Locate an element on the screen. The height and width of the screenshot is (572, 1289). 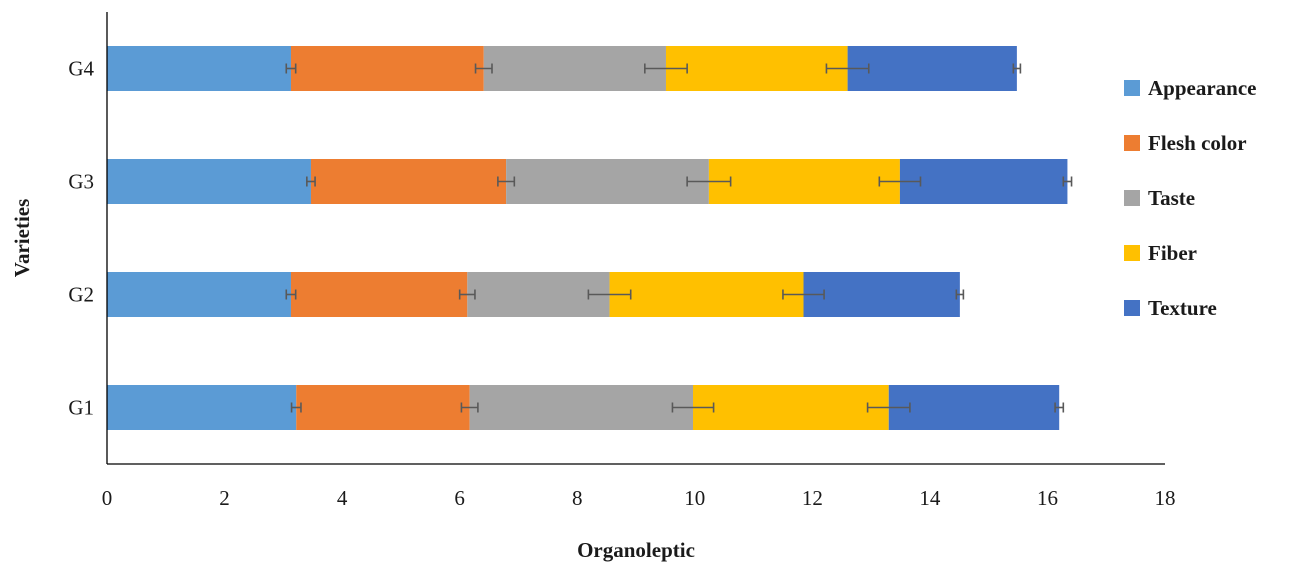
bar-g4-fiber is located at coordinates (756, 68).